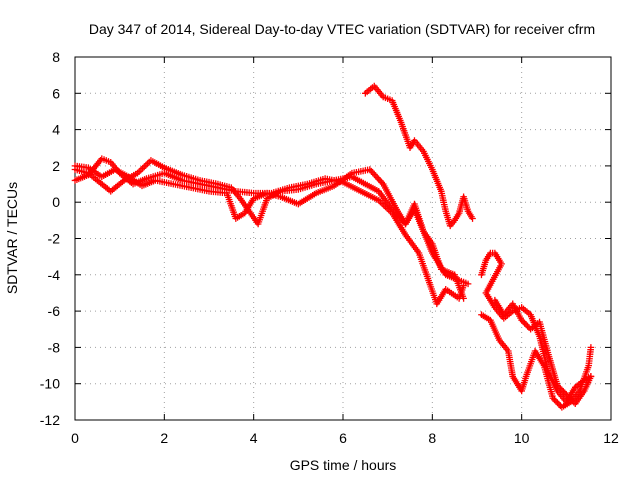  Describe the element at coordinates (343, 438) in the screenshot. I see `x-tick-label: 6` at that location.